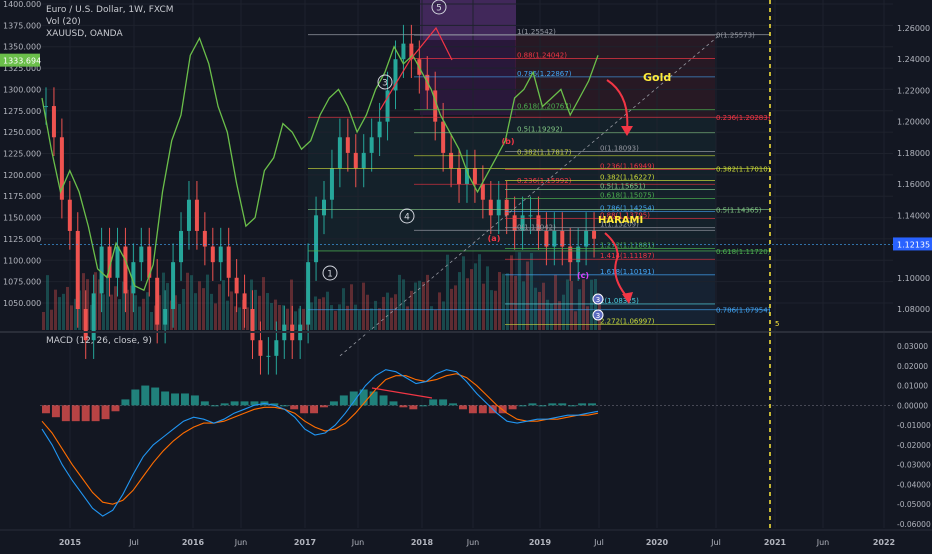  Describe the element at coordinates (615, 76) in the screenshot. I see `fib-zone-top` at that location.